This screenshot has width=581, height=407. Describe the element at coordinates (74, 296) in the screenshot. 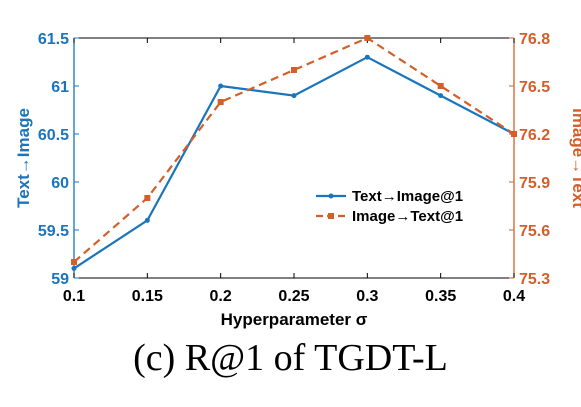

I see `x-tick-label: 0.1` at that location.